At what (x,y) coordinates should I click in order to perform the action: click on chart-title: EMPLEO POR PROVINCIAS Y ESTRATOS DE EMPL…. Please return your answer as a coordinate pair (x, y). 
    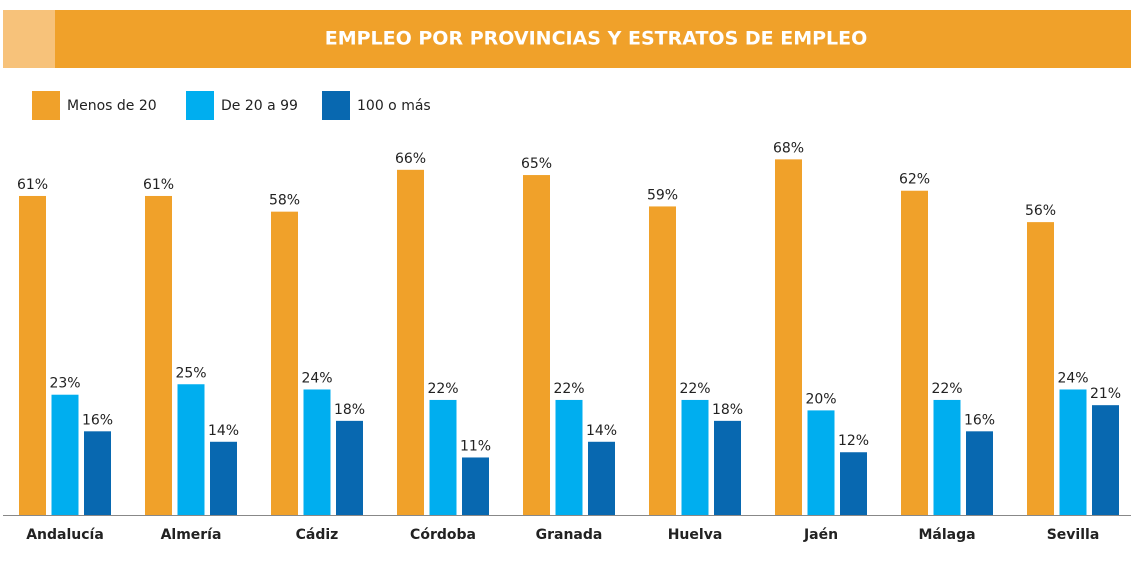
    Looking at the image, I should click on (596, 39).